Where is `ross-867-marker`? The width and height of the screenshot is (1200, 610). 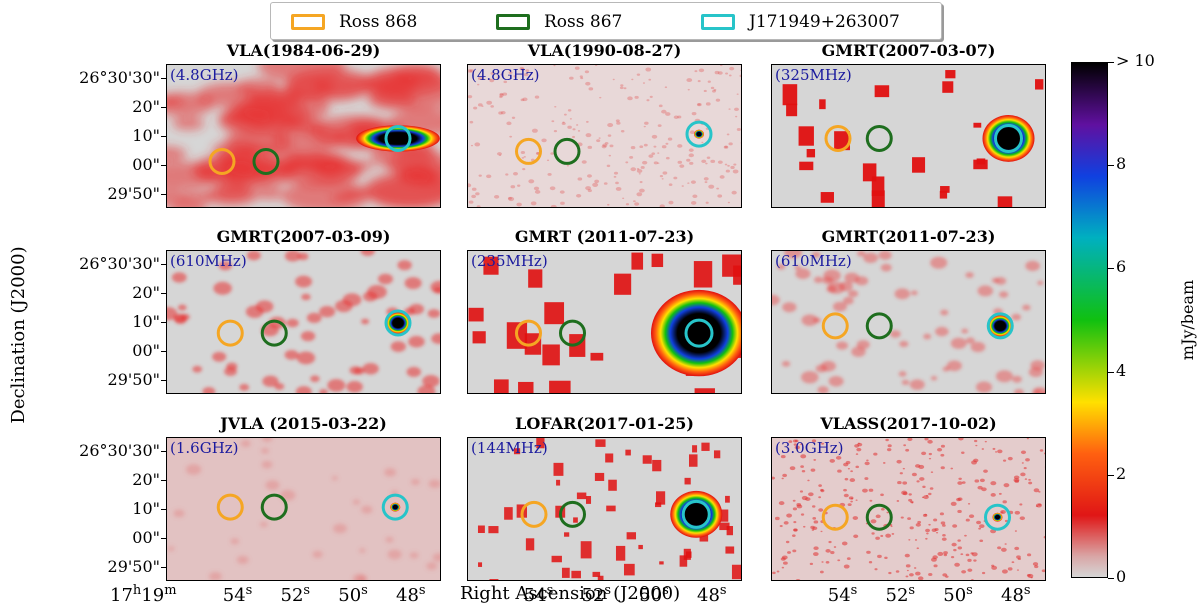
ross-867-marker is located at coordinates (572, 514).